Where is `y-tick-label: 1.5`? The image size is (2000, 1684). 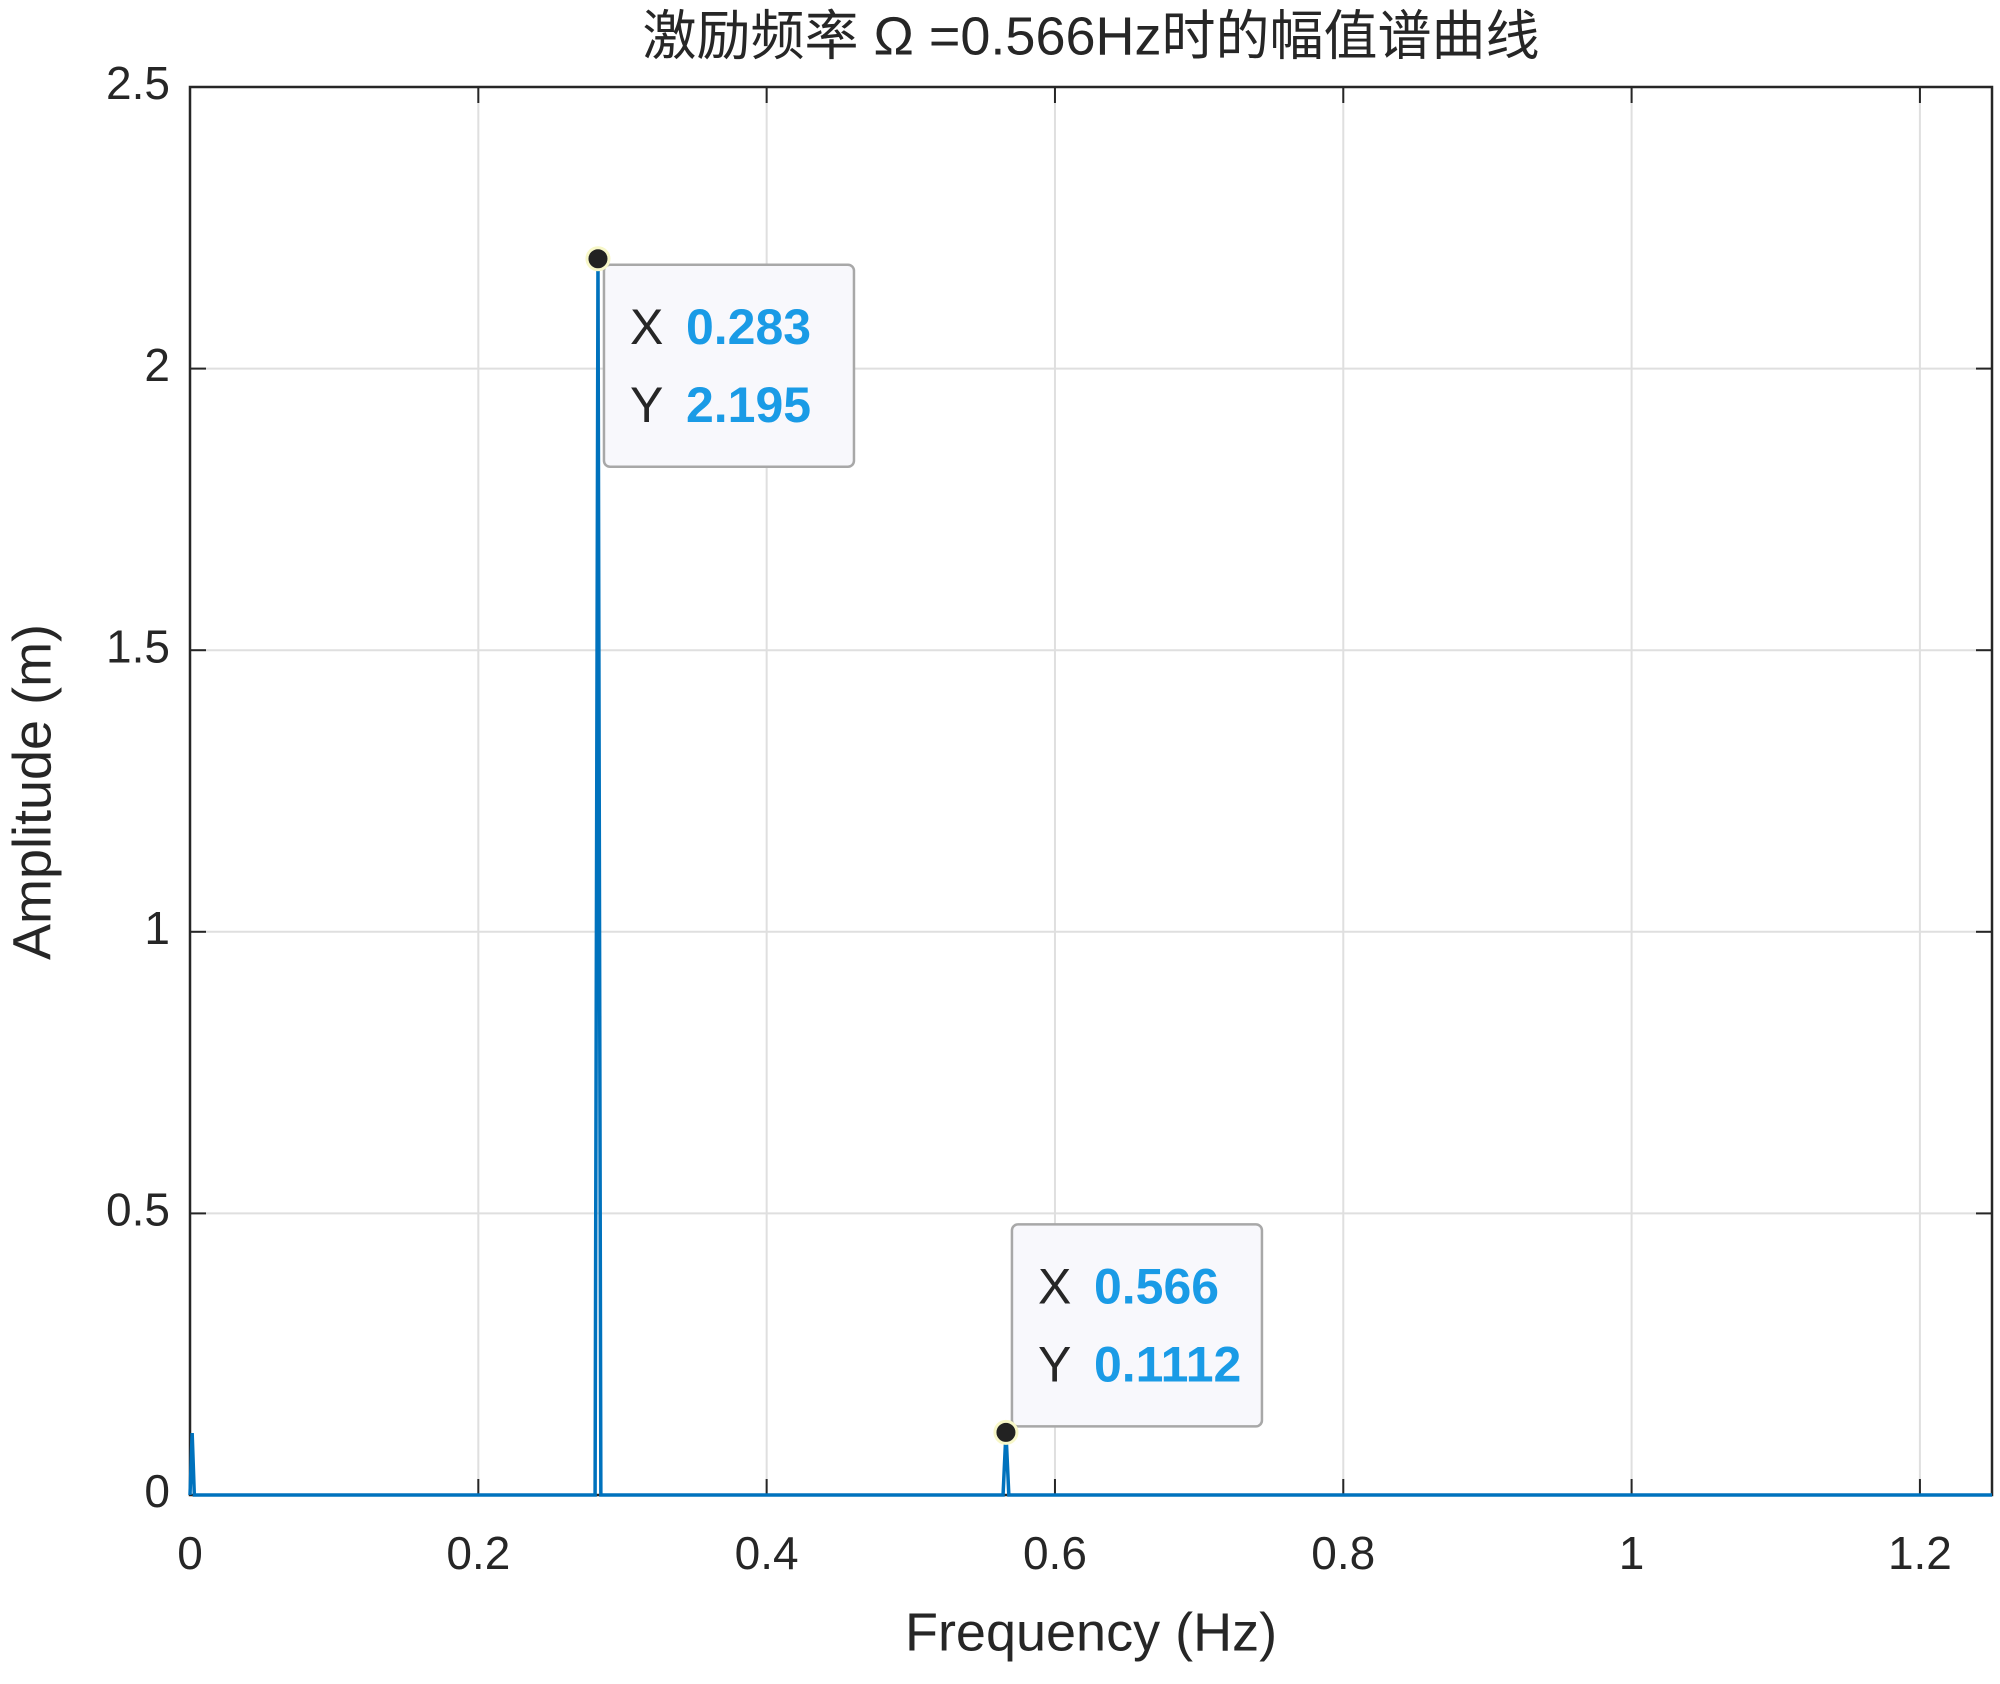
y-tick-label: 1.5 is located at coordinates (138, 646).